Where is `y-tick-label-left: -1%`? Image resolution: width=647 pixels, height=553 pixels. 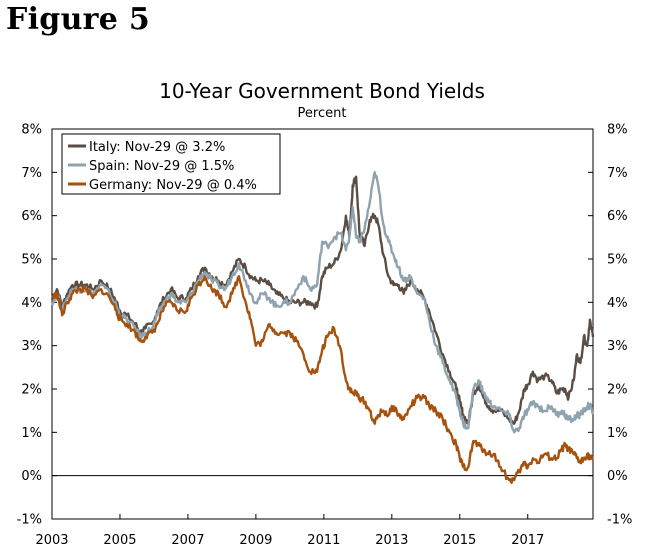
y-tick-label-left: -1% is located at coordinates (29, 520).